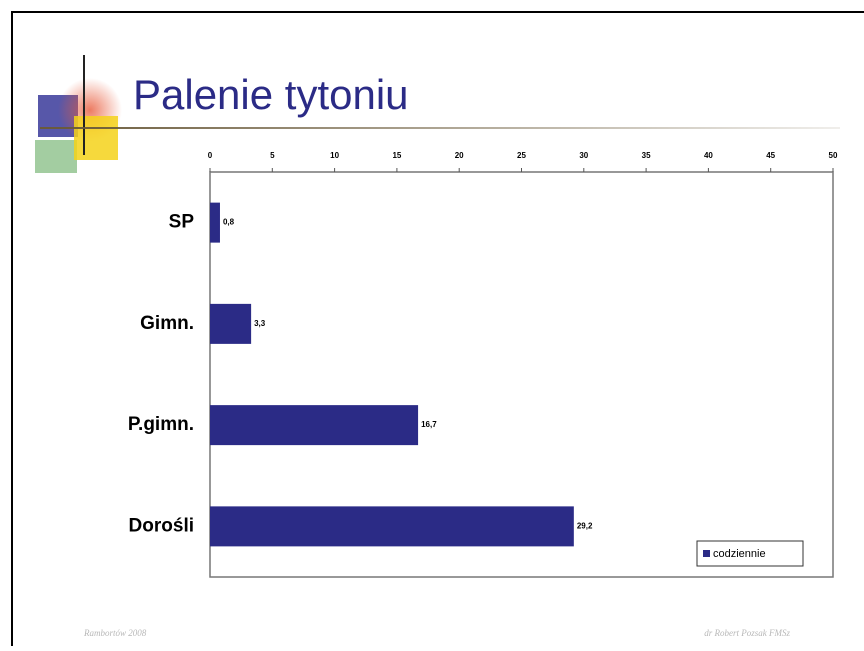 Image resolution: width=864 pixels, height=651 pixels. I want to click on slide-title: Palenie tytoniu, so click(271, 94).